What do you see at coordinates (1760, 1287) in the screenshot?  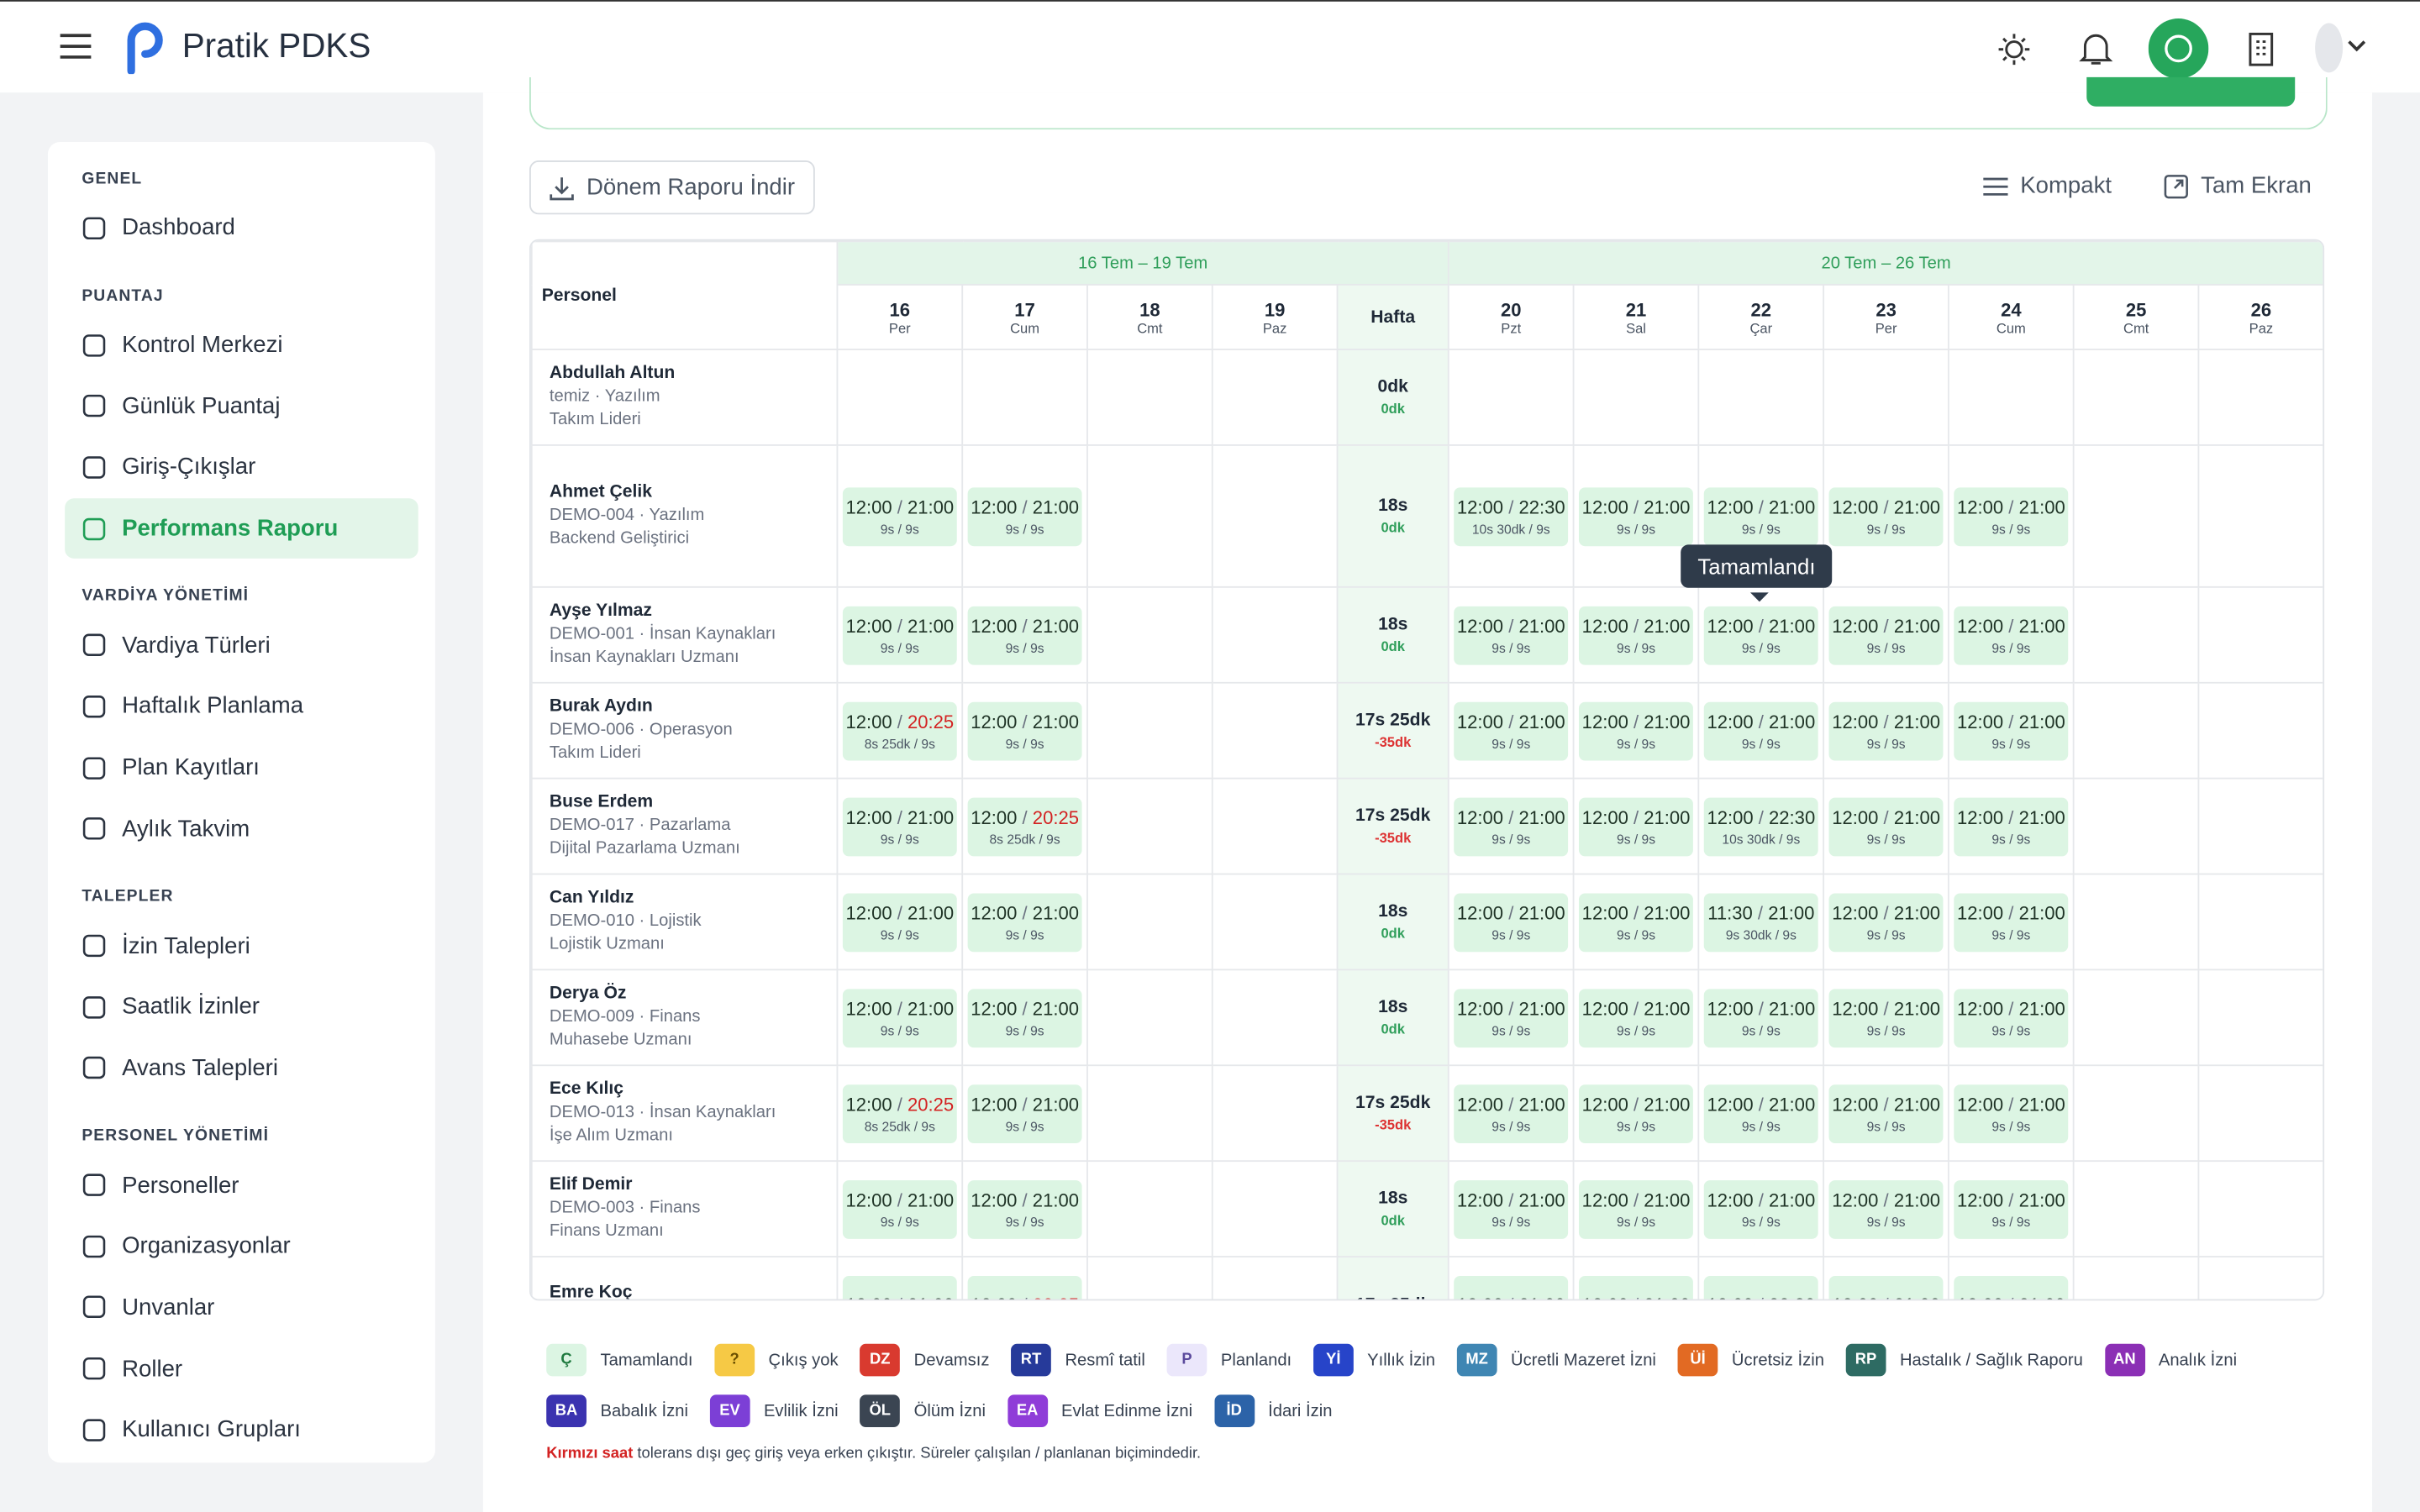 I see `shift-box: 12:00 / 22:30` at bounding box center [1760, 1287].